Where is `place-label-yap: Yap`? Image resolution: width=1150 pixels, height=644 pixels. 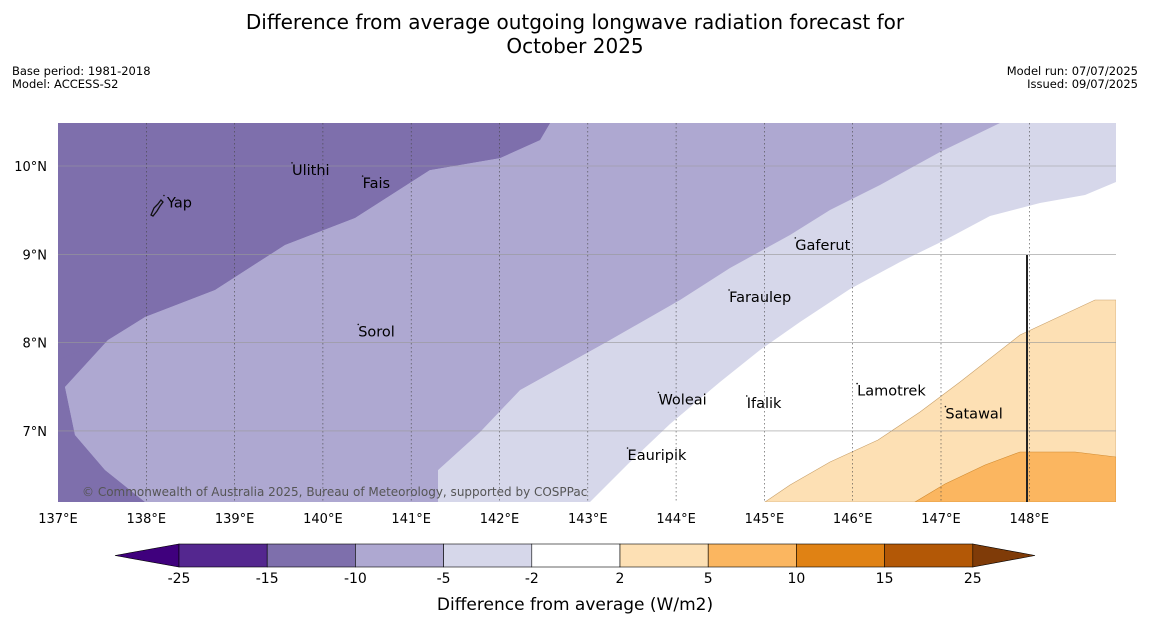 place-label-yap: Yap is located at coordinates (179, 204).